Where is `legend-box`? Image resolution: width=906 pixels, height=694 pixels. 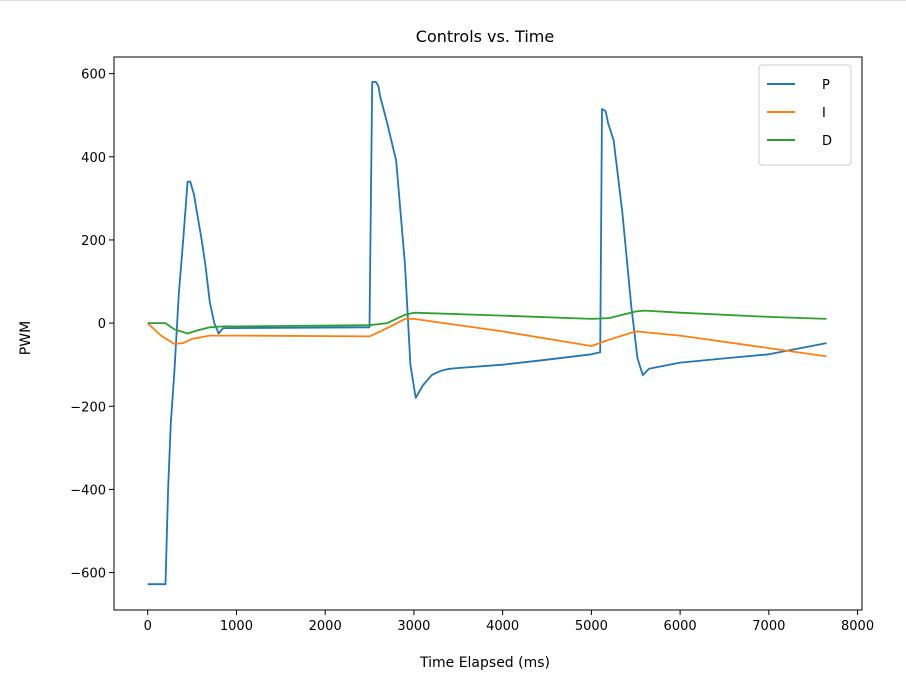 legend-box is located at coordinates (805, 115).